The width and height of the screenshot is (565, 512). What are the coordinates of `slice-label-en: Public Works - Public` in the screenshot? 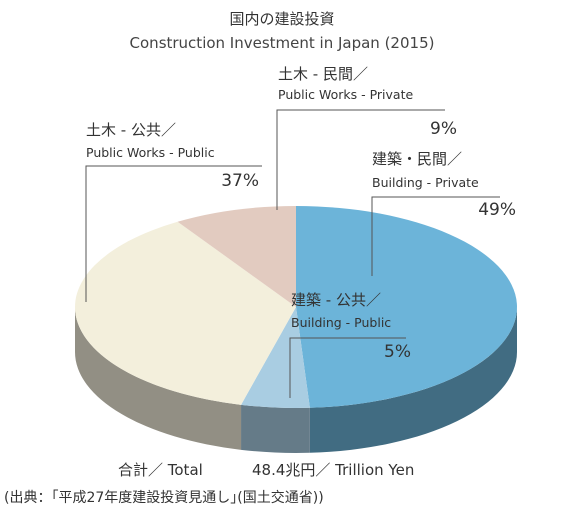 It's located at (150, 152).